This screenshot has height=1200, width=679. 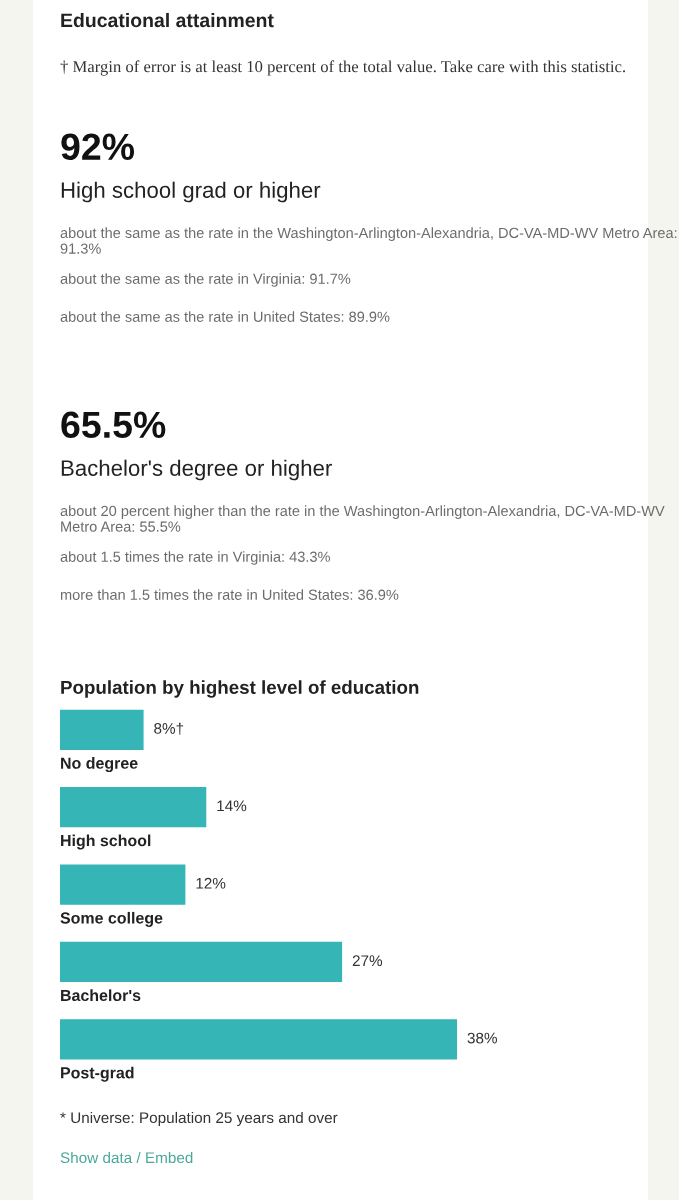 What do you see at coordinates (199, 1119) in the screenshot?
I see `annotation: * Universe: Population 25 years and over` at bounding box center [199, 1119].